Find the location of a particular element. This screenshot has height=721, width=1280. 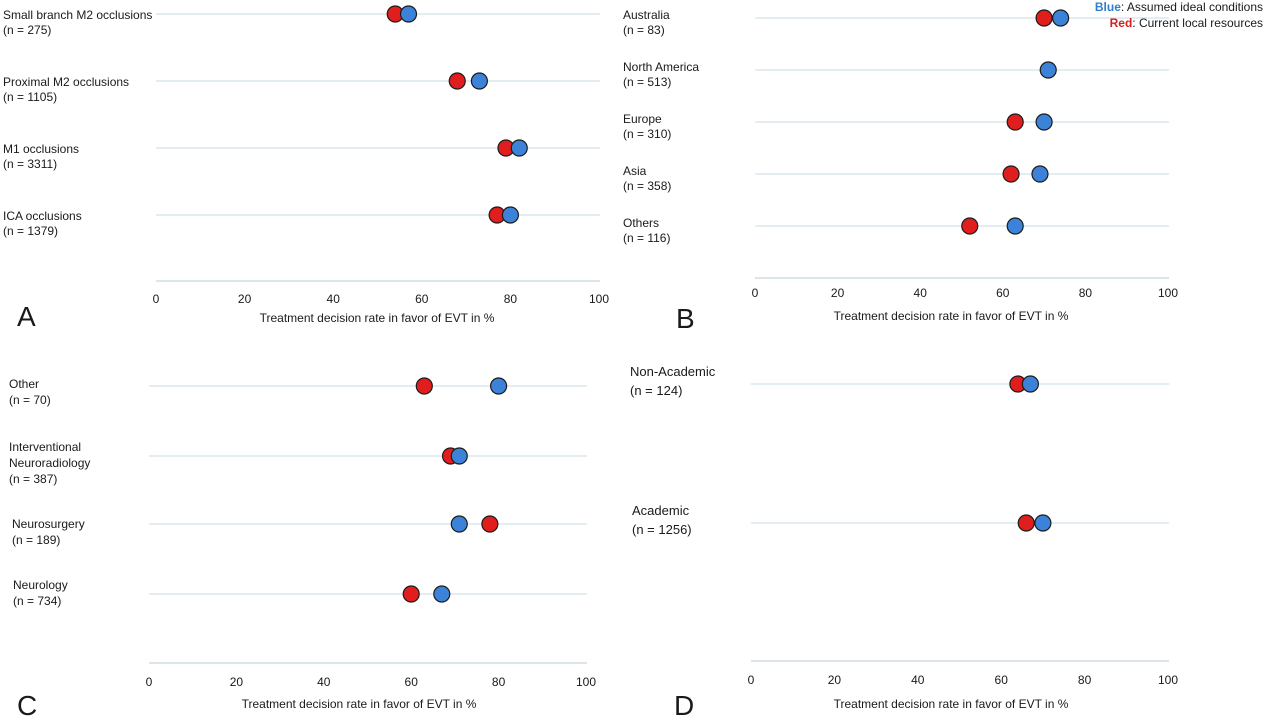

legend-blue-key: Blue is located at coordinates (1108, 7).